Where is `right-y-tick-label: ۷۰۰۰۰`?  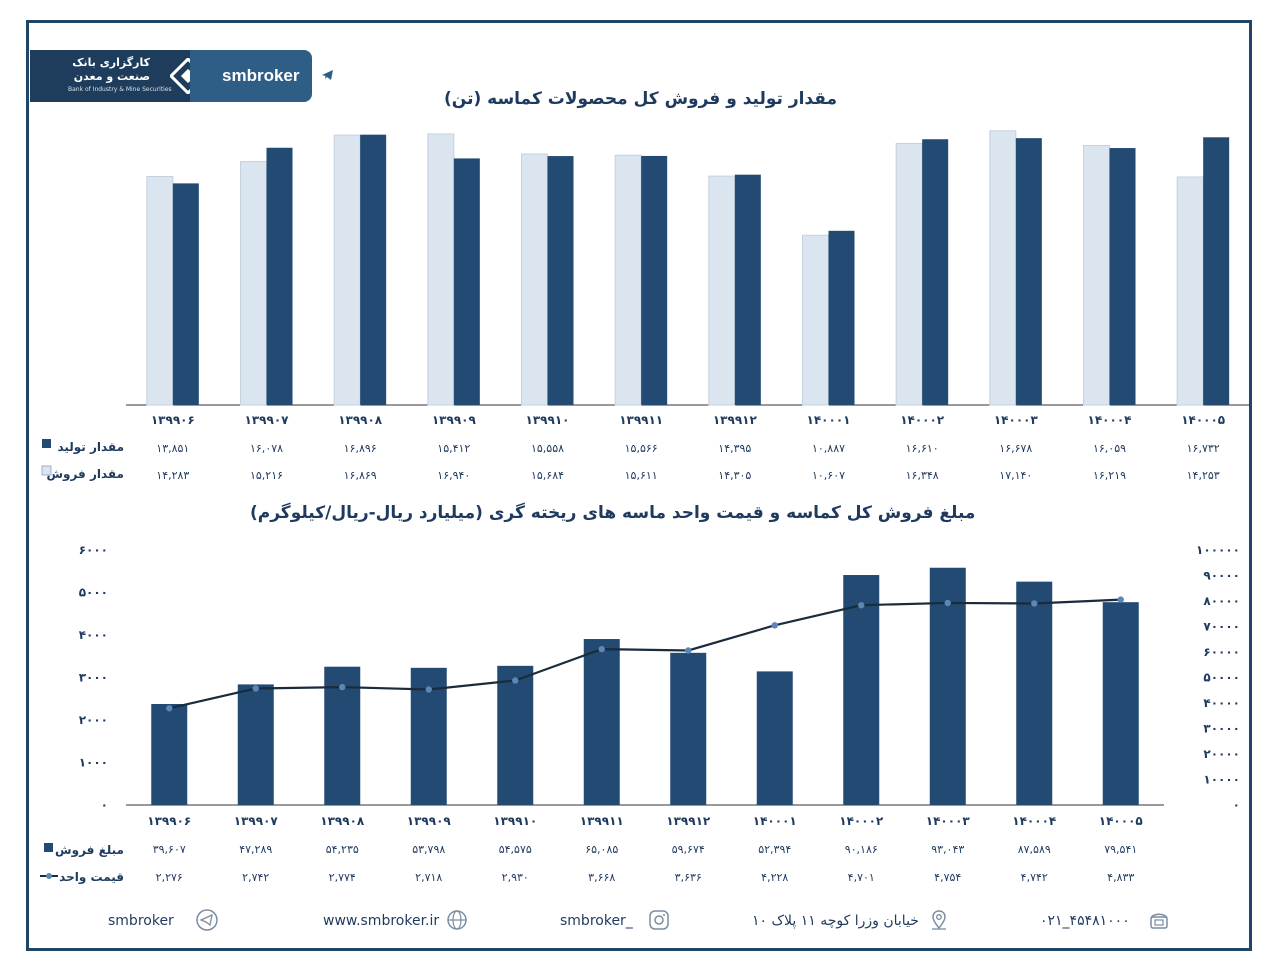
right-y-tick-label: ۷۰۰۰۰ is located at coordinates (1221, 627).